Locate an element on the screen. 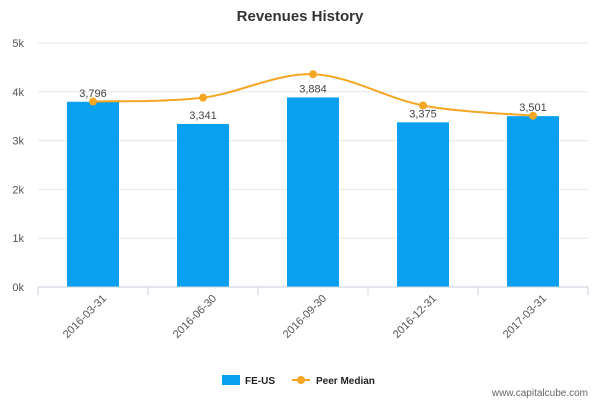 The image size is (600, 400). data-labels: 3,796 3,341 3,884 3,375 3,501 is located at coordinates (313, 102).